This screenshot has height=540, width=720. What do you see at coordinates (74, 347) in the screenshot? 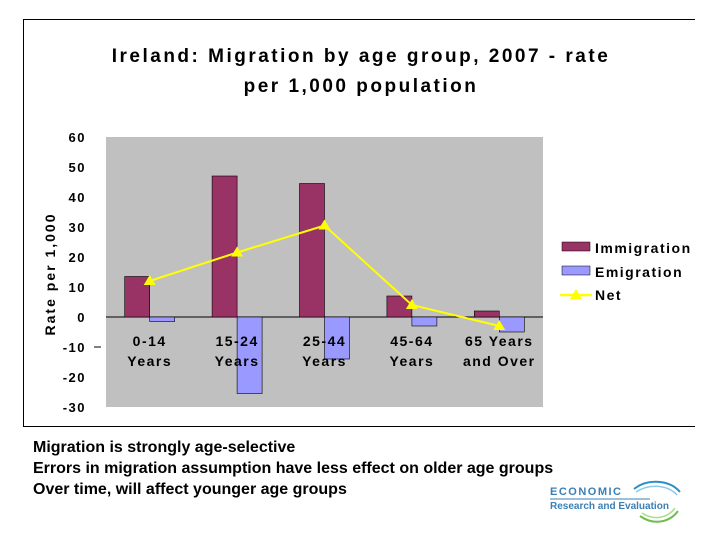
I see `y-tick-label: -10` at bounding box center [74, 347].